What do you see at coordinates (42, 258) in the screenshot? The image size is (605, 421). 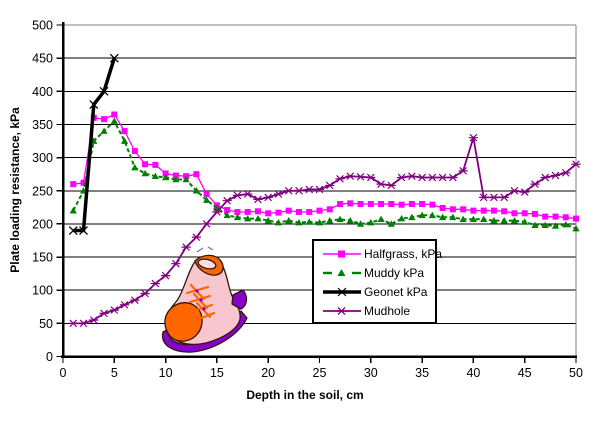 I see `y-tick-label: 150` at bounding box center [42, 258].